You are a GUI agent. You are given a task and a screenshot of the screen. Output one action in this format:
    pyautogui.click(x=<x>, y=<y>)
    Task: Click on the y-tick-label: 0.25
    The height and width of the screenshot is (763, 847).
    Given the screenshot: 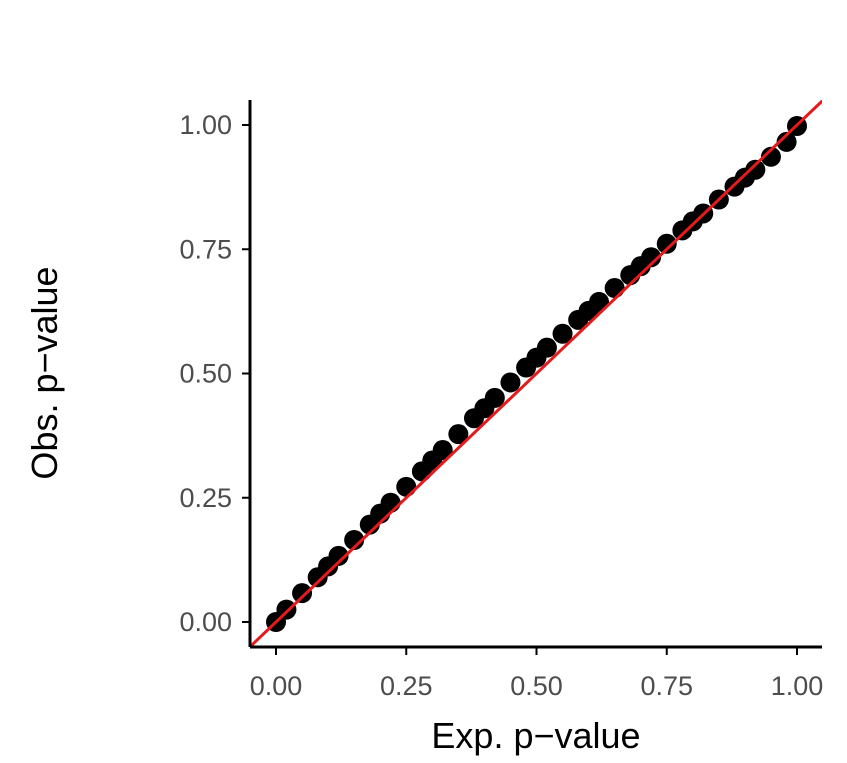 What is the action you would take?
    pyautogui.click(x=205, y=498)
    